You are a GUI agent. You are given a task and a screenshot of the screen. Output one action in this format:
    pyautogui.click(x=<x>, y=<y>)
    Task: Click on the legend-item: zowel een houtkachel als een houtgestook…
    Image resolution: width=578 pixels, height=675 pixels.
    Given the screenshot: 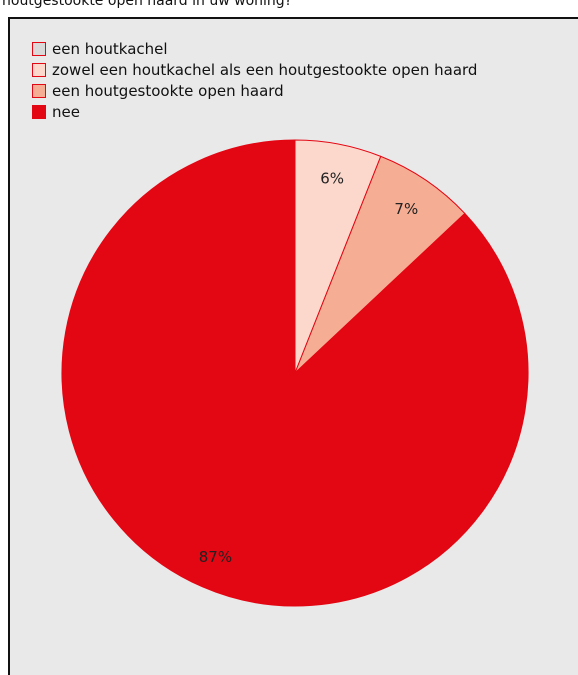 What is the action you would take?
    pyautogui.click(x=254, y=69)
    